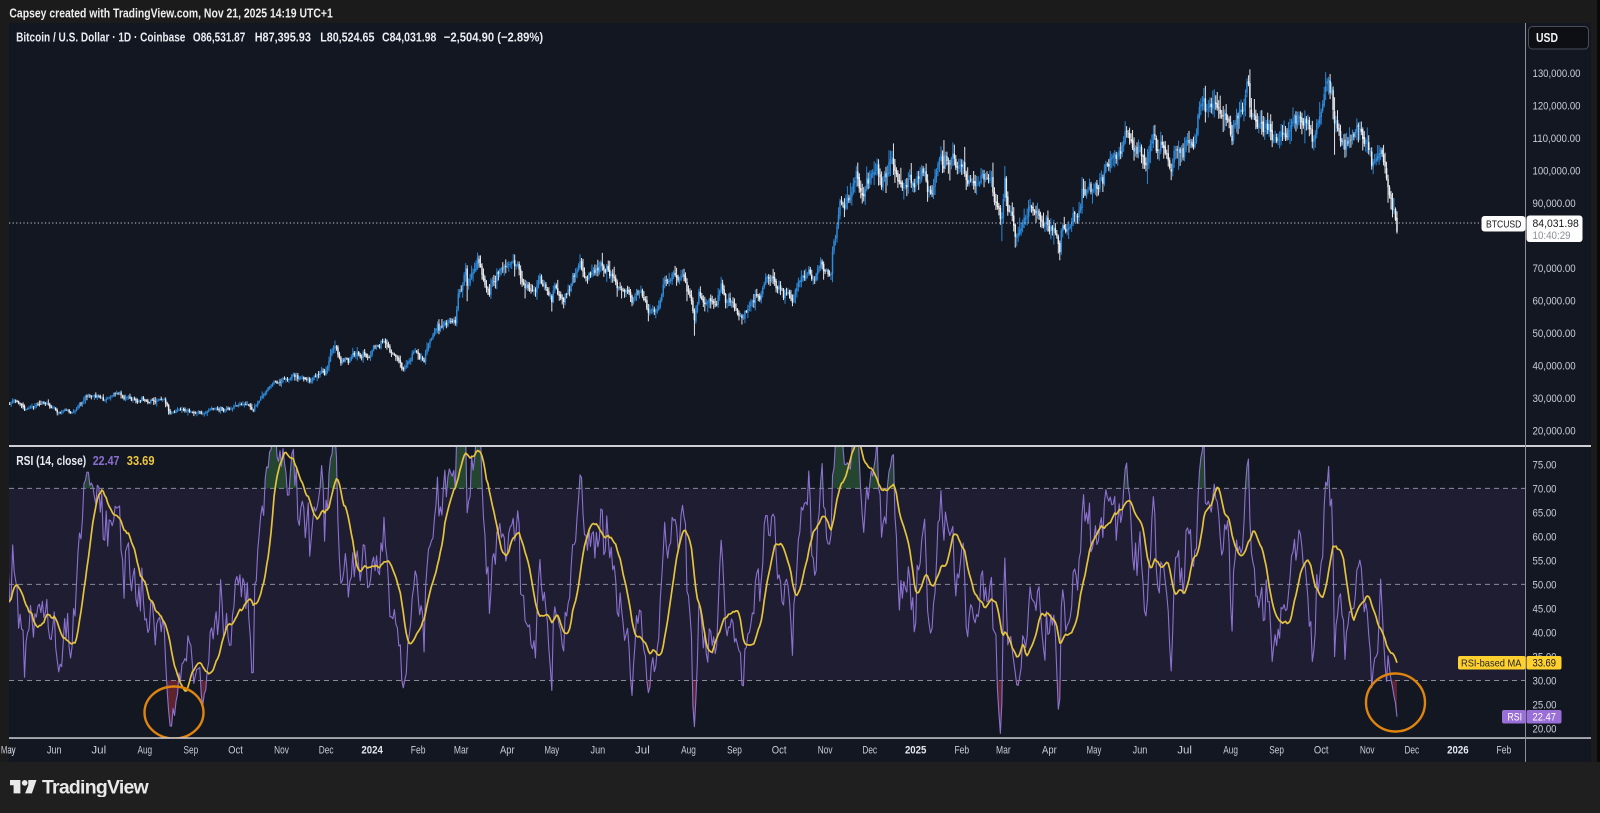 The image size is (1600, 813). I want to click on svg-text: 70.00, so click(1545, 490).